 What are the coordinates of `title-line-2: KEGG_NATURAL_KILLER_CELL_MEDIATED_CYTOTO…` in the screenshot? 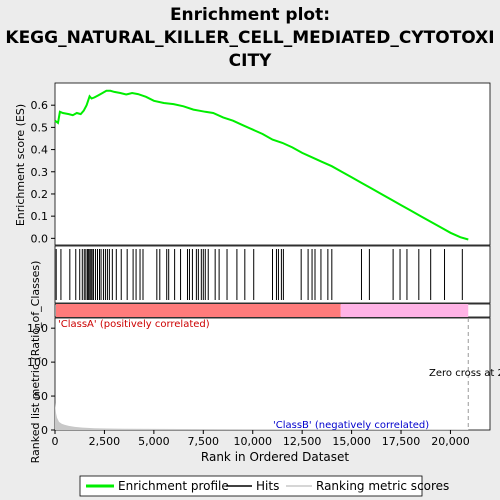 It's located at (249, 38).